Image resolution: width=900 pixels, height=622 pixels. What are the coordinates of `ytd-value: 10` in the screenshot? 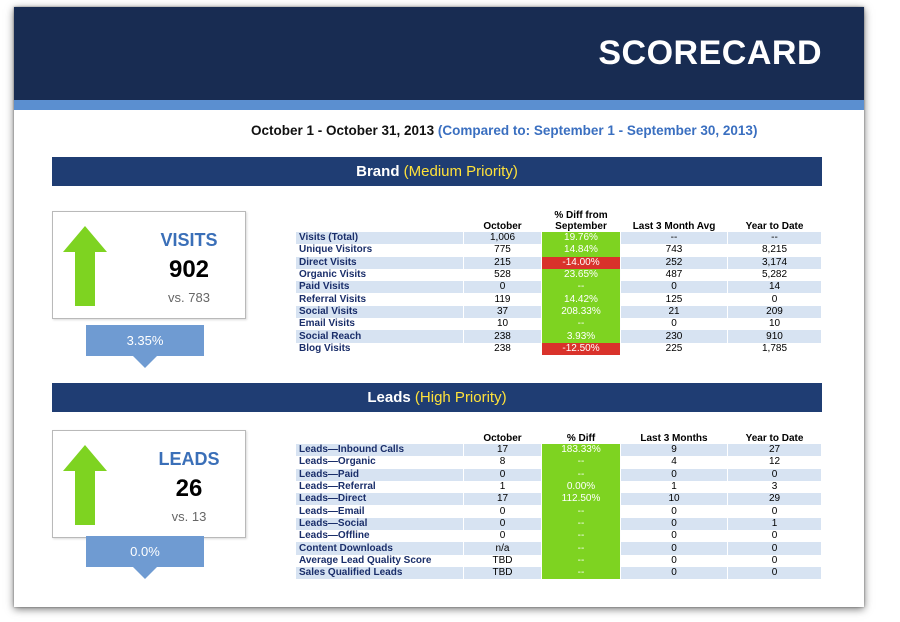 It's located at (774, 324).